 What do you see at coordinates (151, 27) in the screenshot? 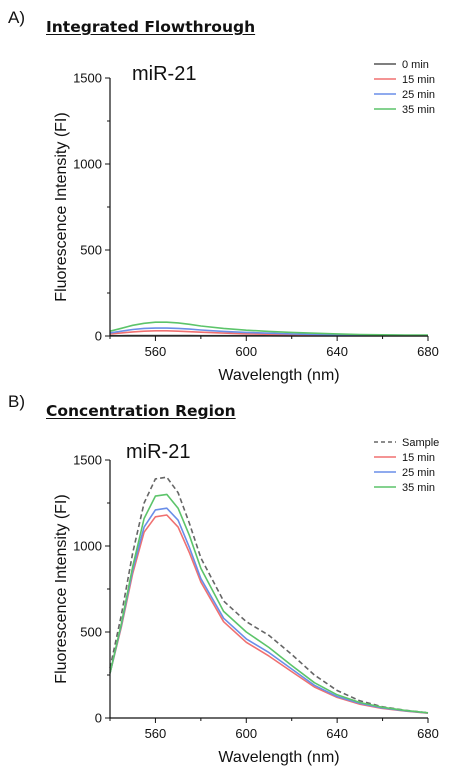
I see `panel-a-title: Integrated Flowthrough` at bounding box center [151, 27].